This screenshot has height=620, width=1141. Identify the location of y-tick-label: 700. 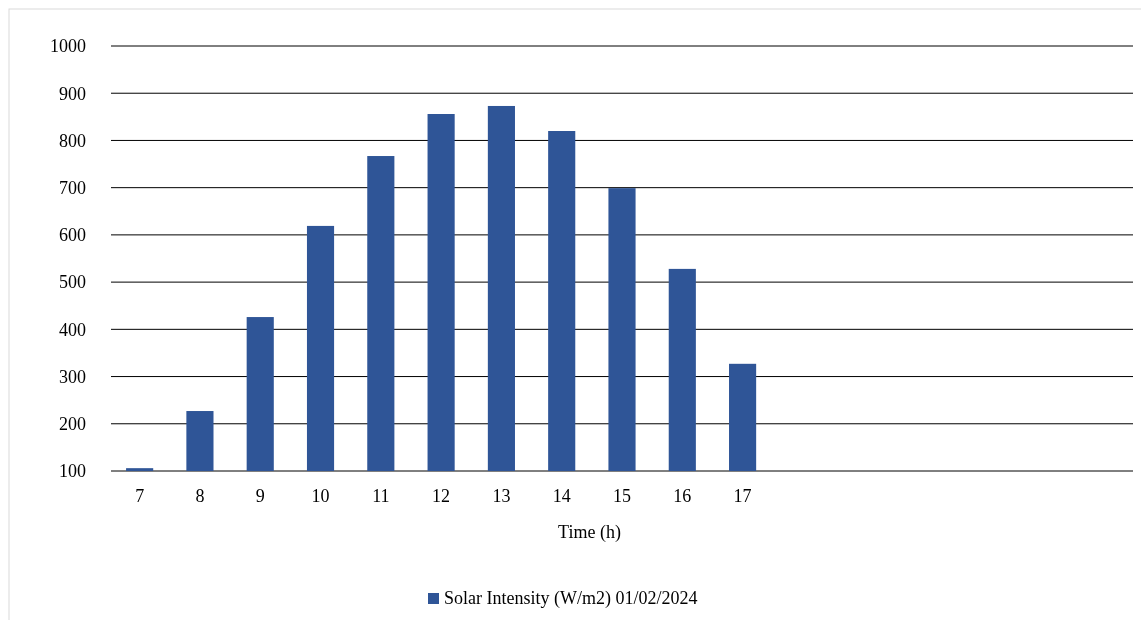
(72, 187).